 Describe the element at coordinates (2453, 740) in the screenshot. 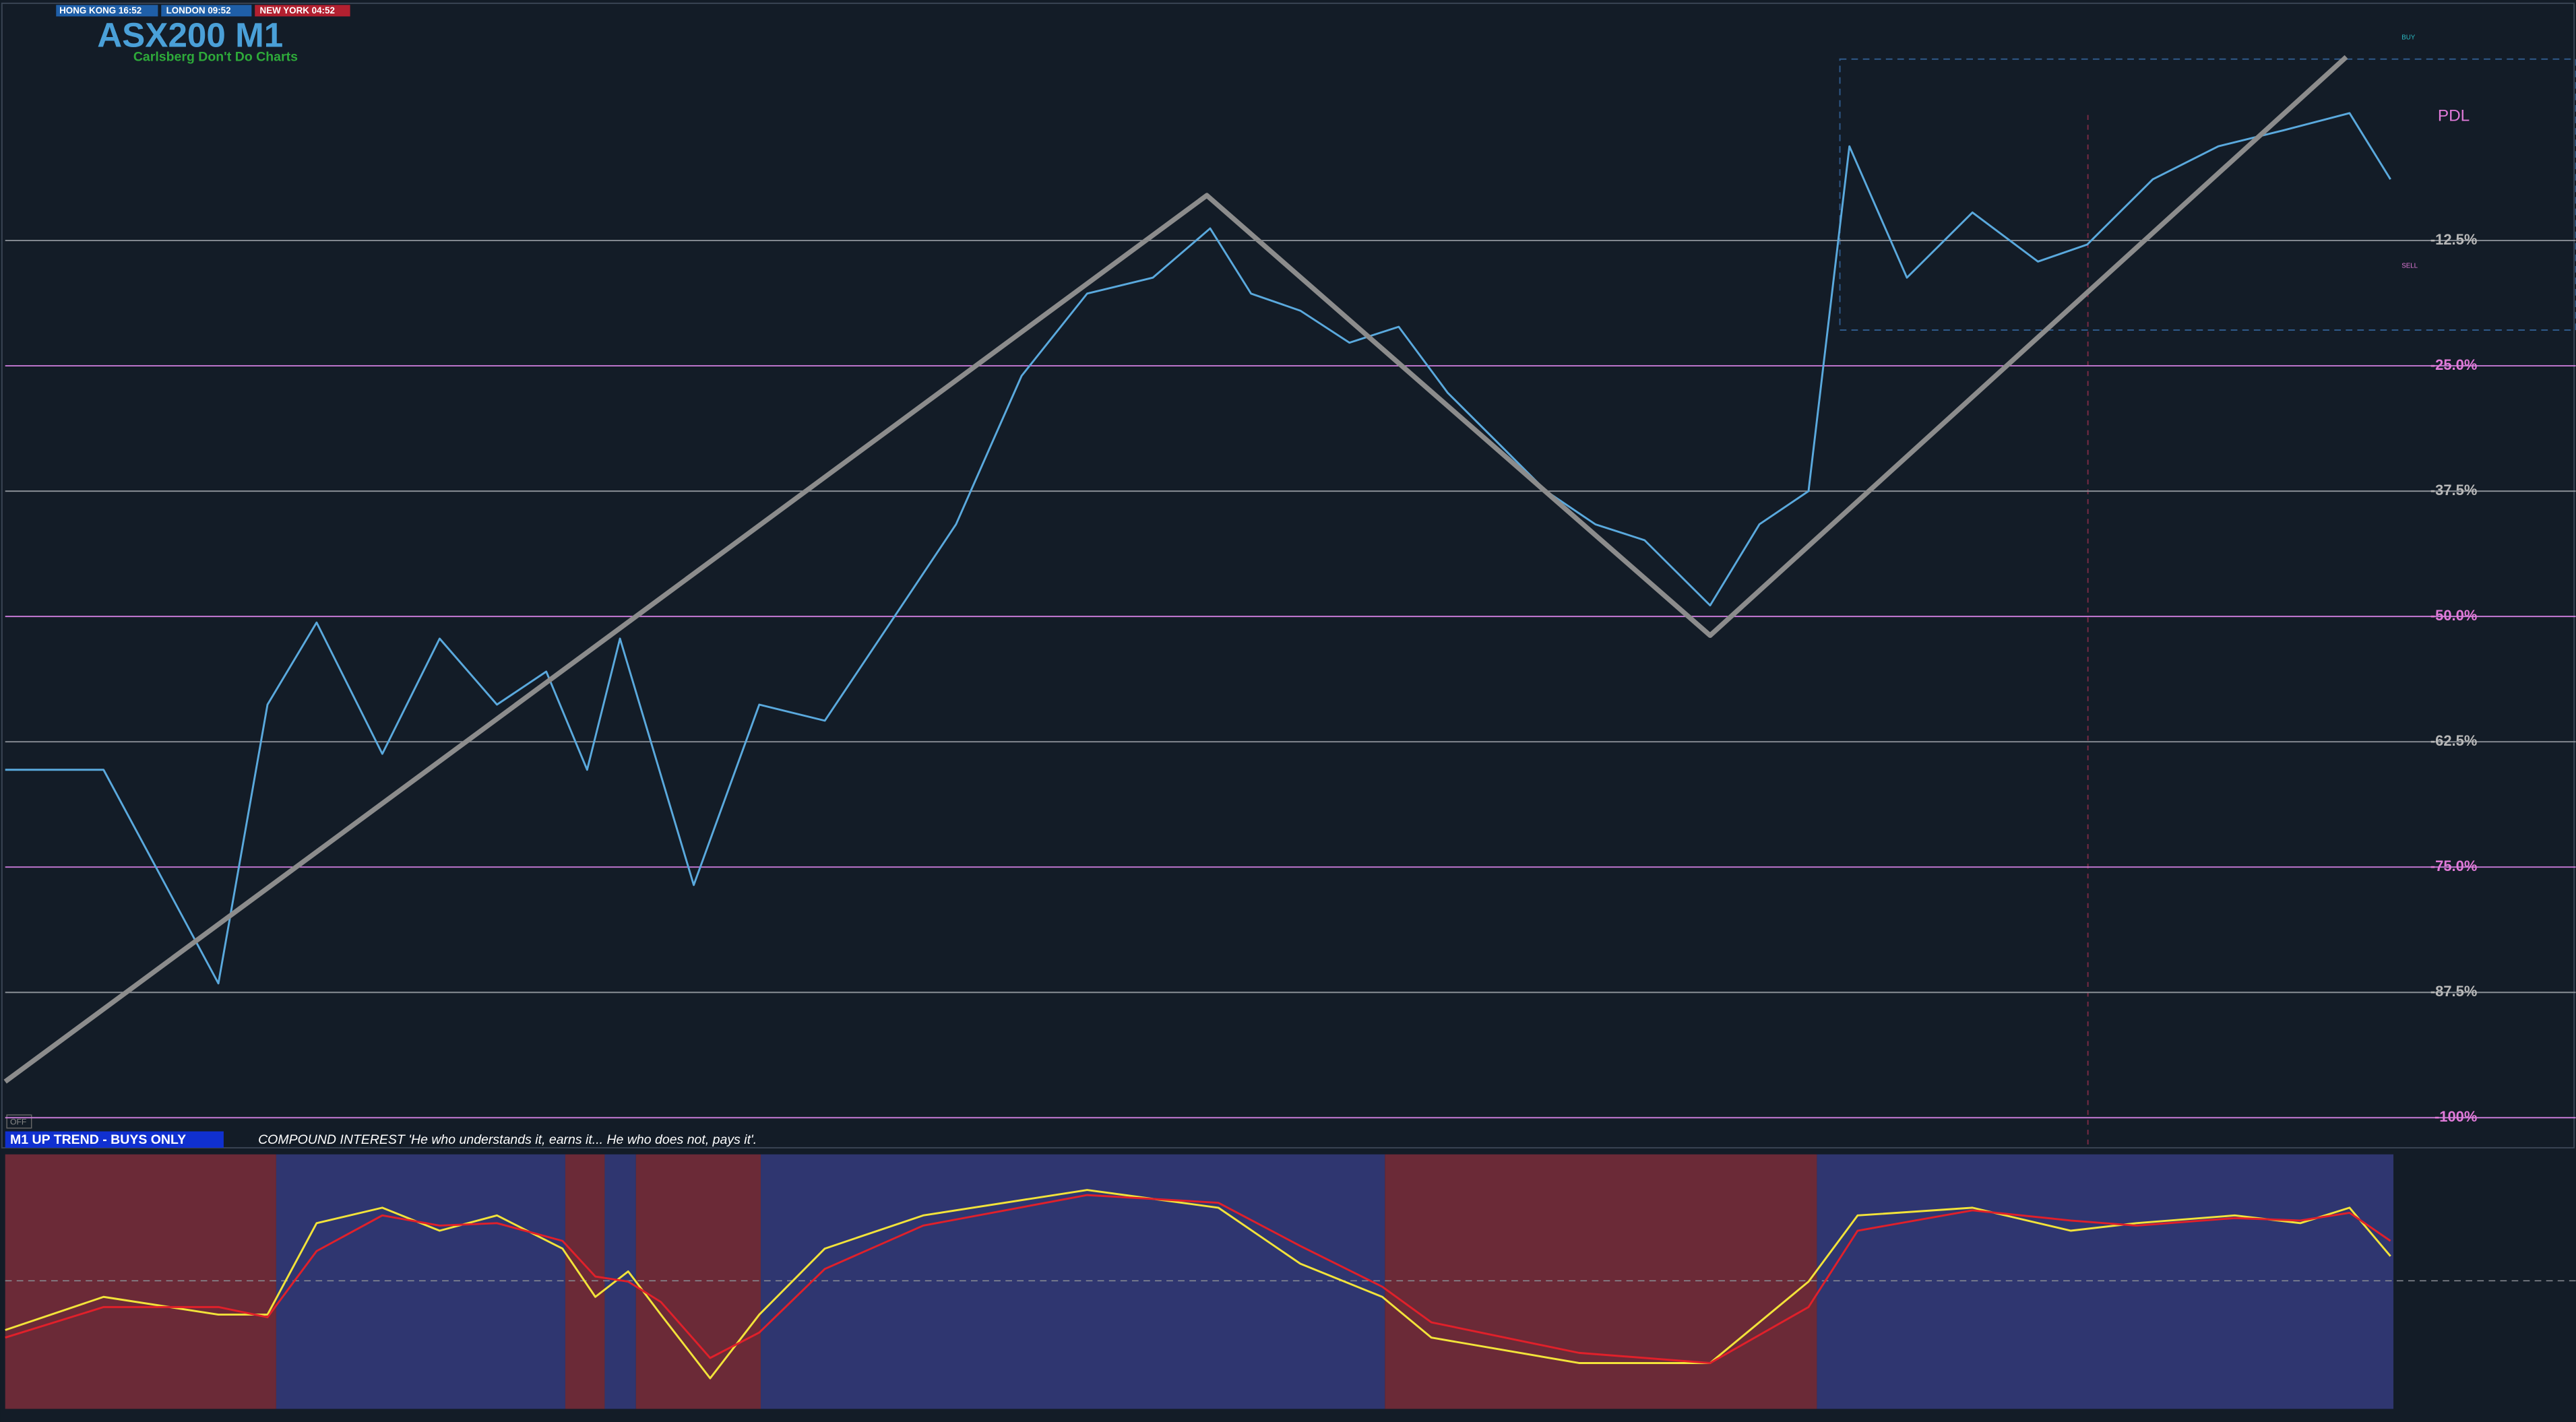

I see `y-tick-label: -62.5%` at that location.